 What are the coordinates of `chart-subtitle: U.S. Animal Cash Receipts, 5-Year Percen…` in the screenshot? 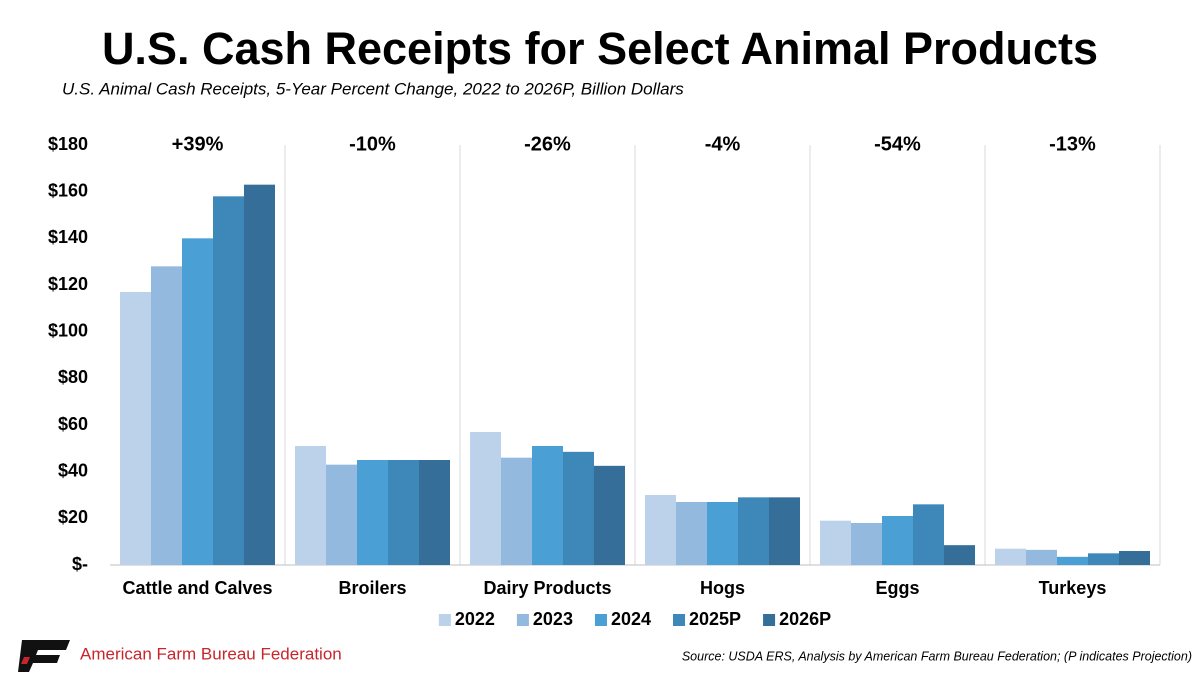 It's located at (373, 88).